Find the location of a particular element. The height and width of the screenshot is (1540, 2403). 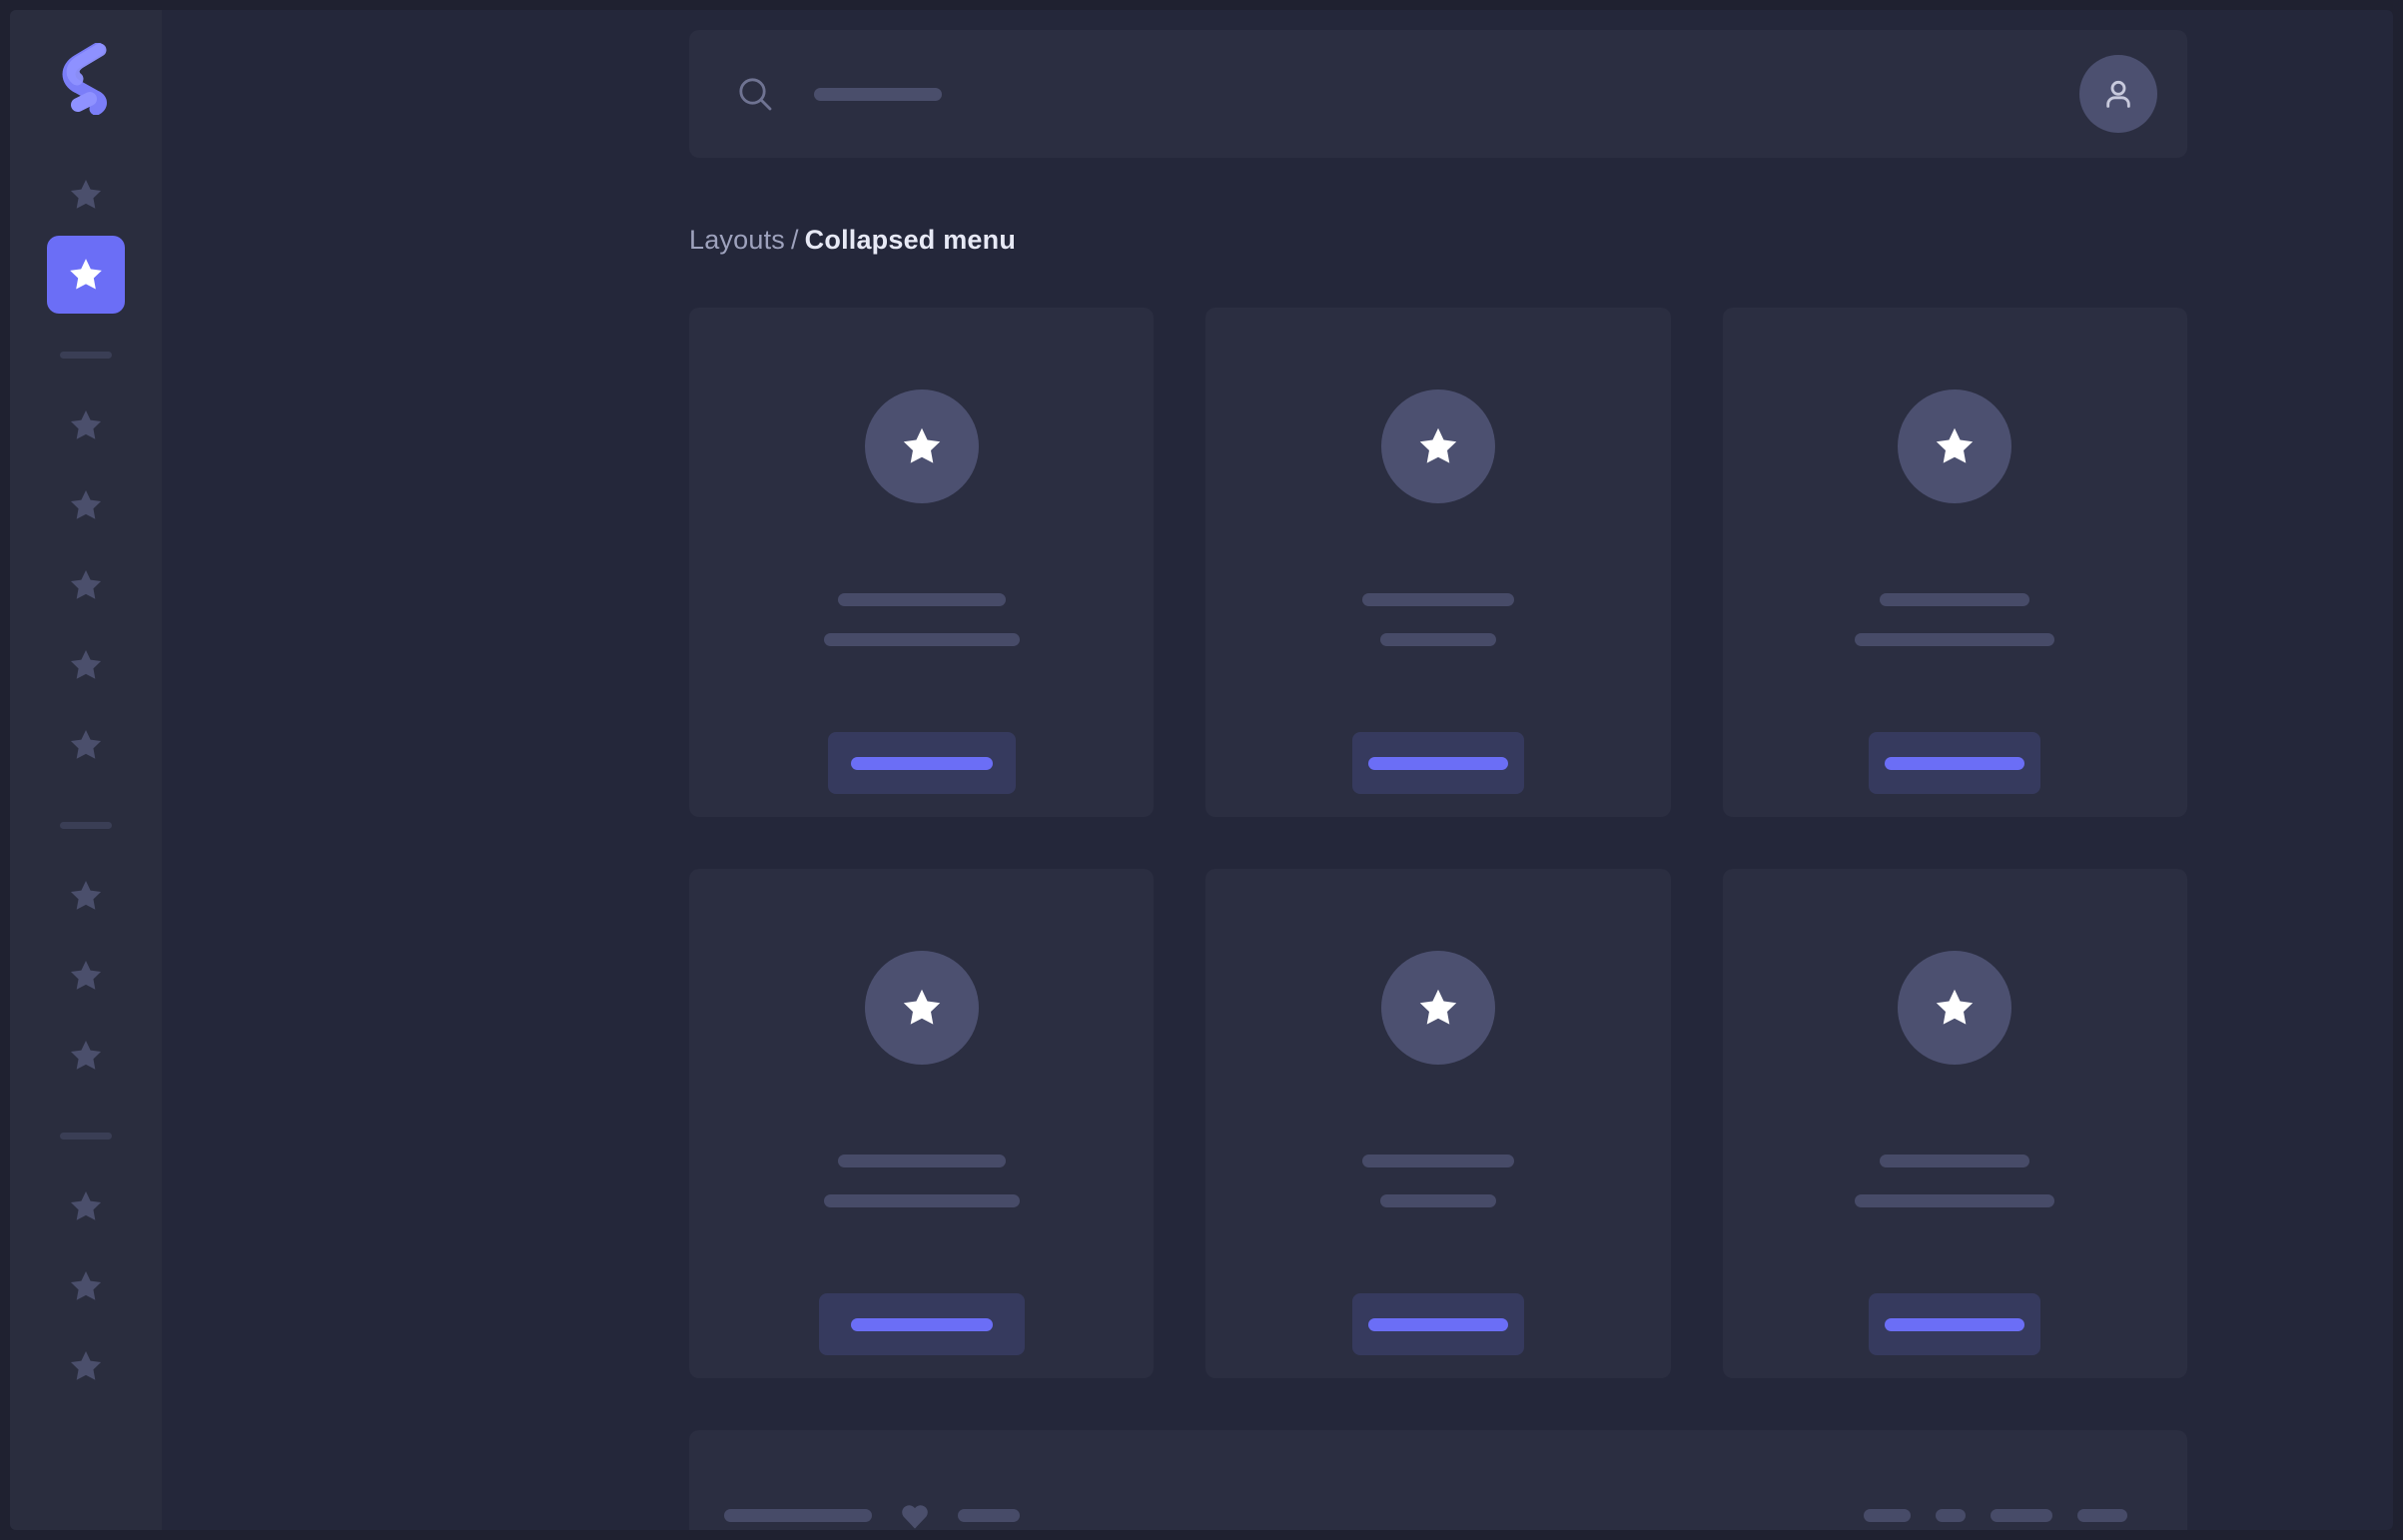

avatar is located at coordinates (2118, 94).